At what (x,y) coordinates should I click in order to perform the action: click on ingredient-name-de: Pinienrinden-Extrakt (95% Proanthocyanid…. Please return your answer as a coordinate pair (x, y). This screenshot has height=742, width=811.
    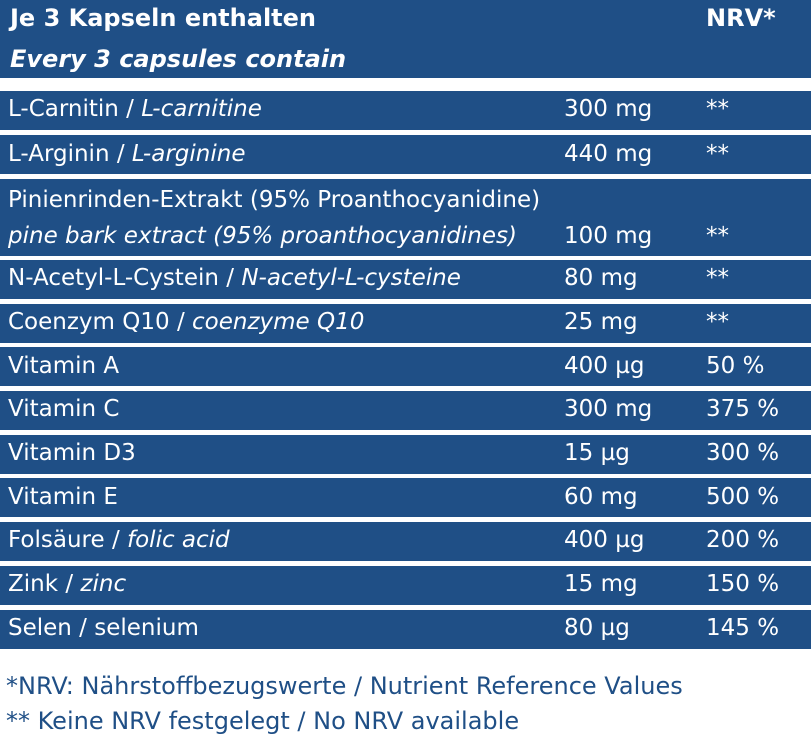
    Looking at the image, I should click on (274, 200).